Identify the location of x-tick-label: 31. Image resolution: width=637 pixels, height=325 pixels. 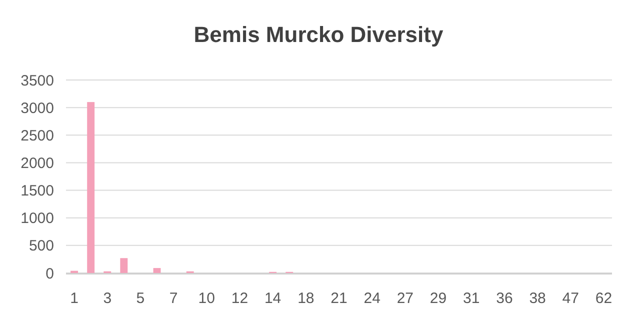
(471, 298).